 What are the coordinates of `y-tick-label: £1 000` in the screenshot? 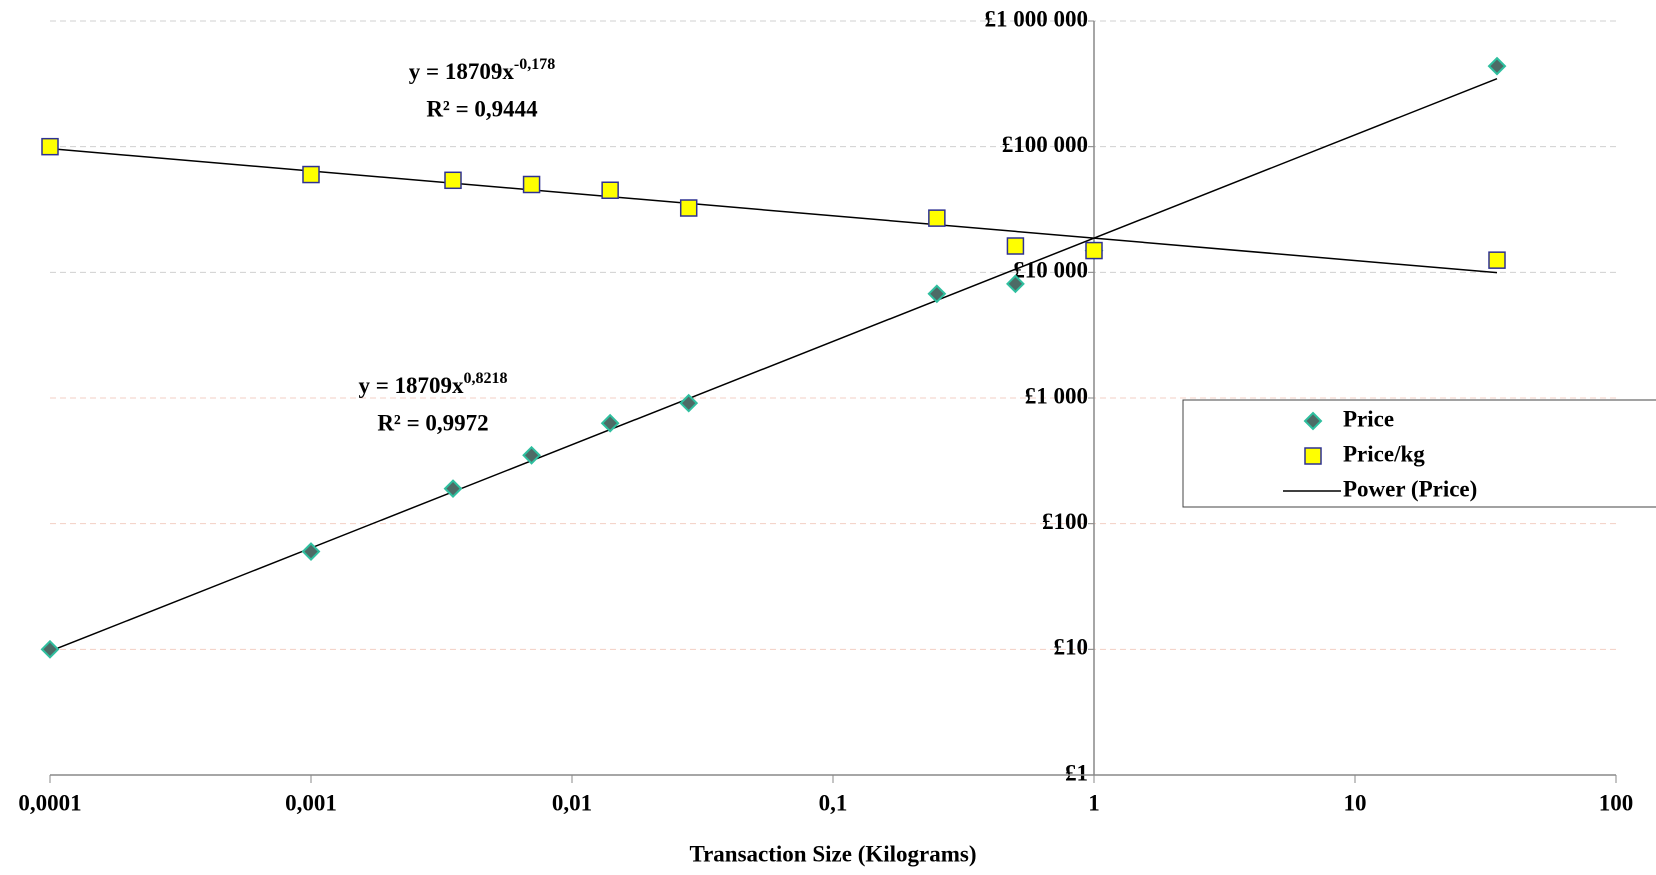 It's located at (1056, 395).